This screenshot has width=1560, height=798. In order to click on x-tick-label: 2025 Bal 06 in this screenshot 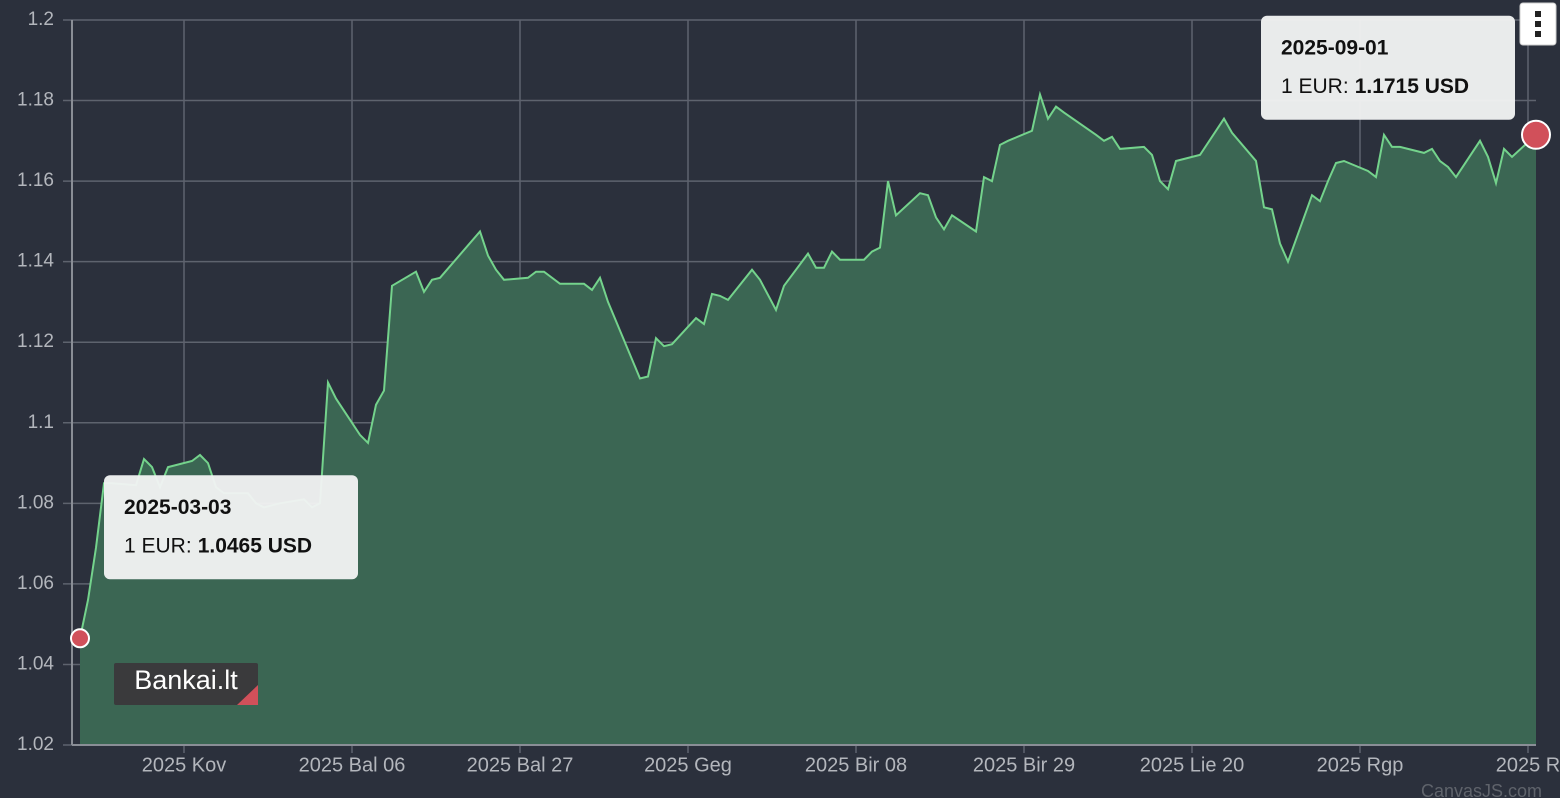, I will do `click(352, 765)`.